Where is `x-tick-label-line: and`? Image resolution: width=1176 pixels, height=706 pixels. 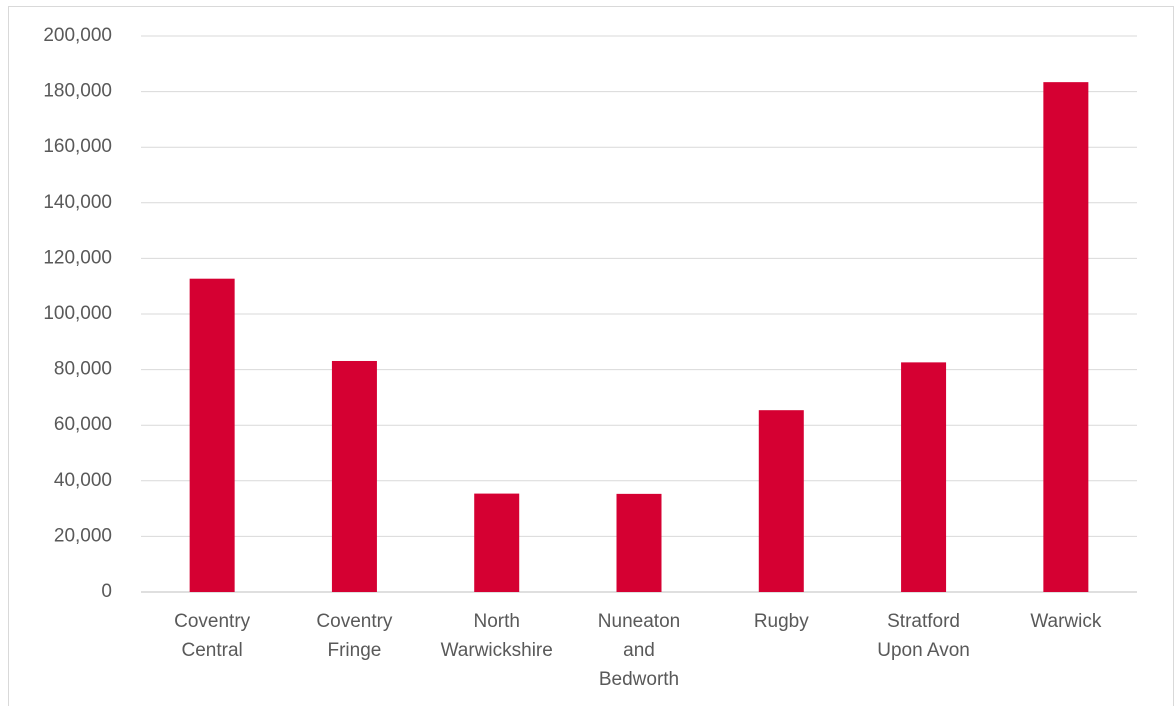
x-tick-label-line: and is located at coordinates (639, 650).